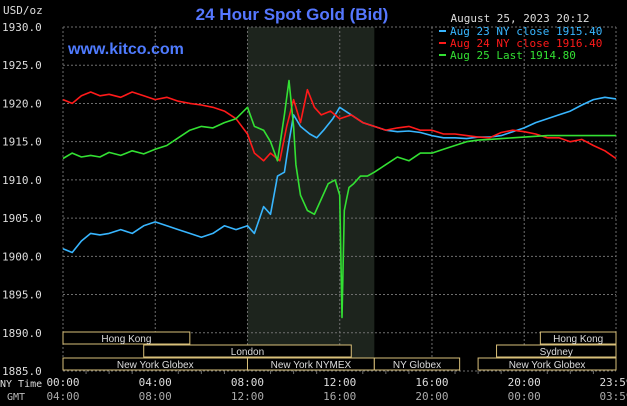  What do you see at coordinates (247, 382) in the screenshot?
I see `ny-time-tick-label: 08:00` at bounding box center [247, 382].